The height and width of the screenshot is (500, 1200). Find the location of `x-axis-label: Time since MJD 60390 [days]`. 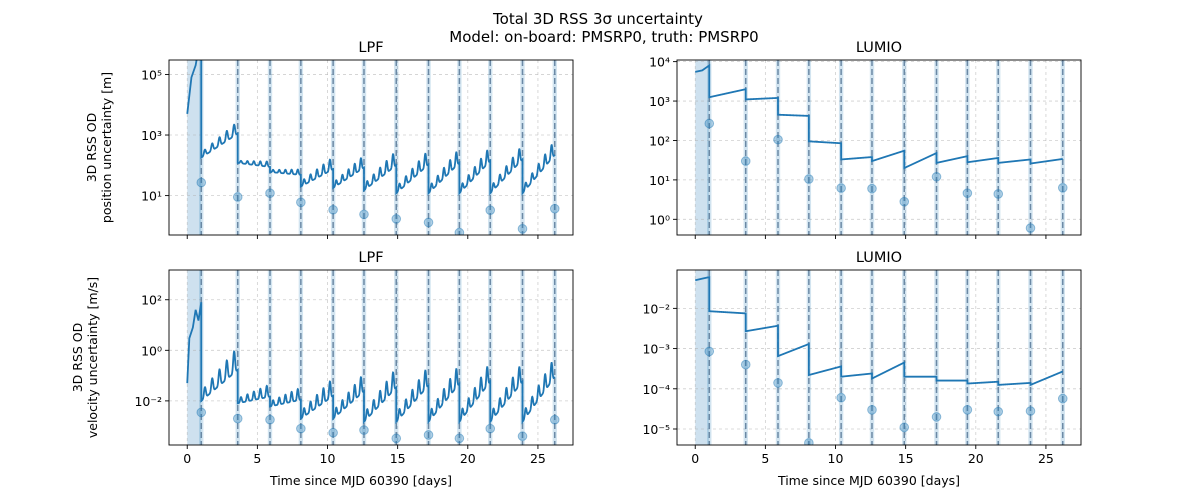

x-axis-label: Time since MJD 60390 [days] is located at coordinates (360, 480).